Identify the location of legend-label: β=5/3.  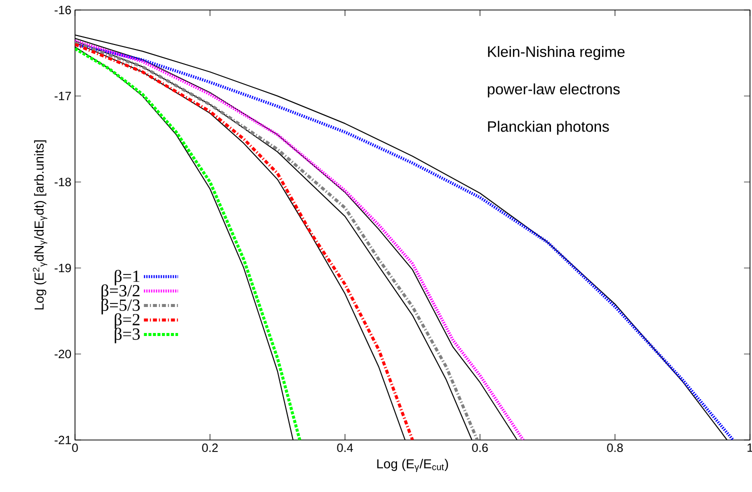
(121, 306).